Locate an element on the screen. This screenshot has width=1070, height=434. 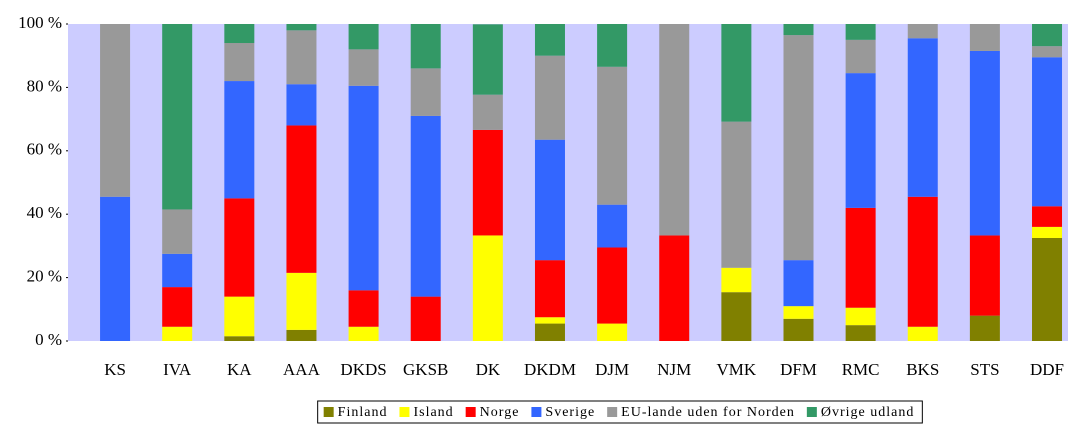
legend-label: Island is located at coordinates (433, 412).